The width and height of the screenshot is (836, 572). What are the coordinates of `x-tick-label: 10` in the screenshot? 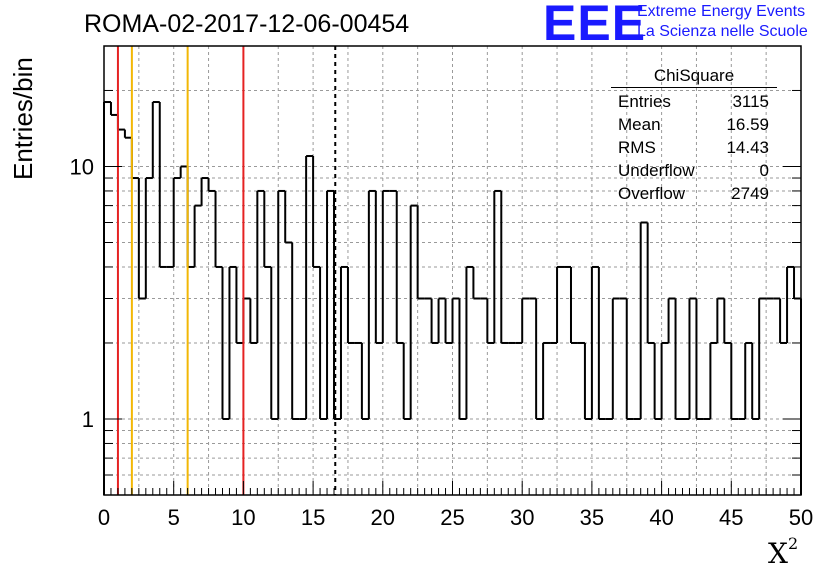 It's located at (243, 517).